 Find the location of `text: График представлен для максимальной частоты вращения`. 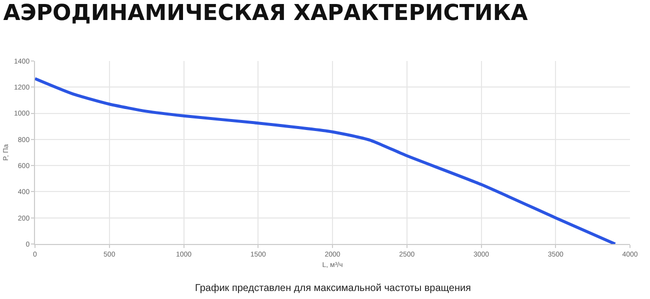

text: График представлен для максимальной частоты вращения is located at coordinates (333, 288).